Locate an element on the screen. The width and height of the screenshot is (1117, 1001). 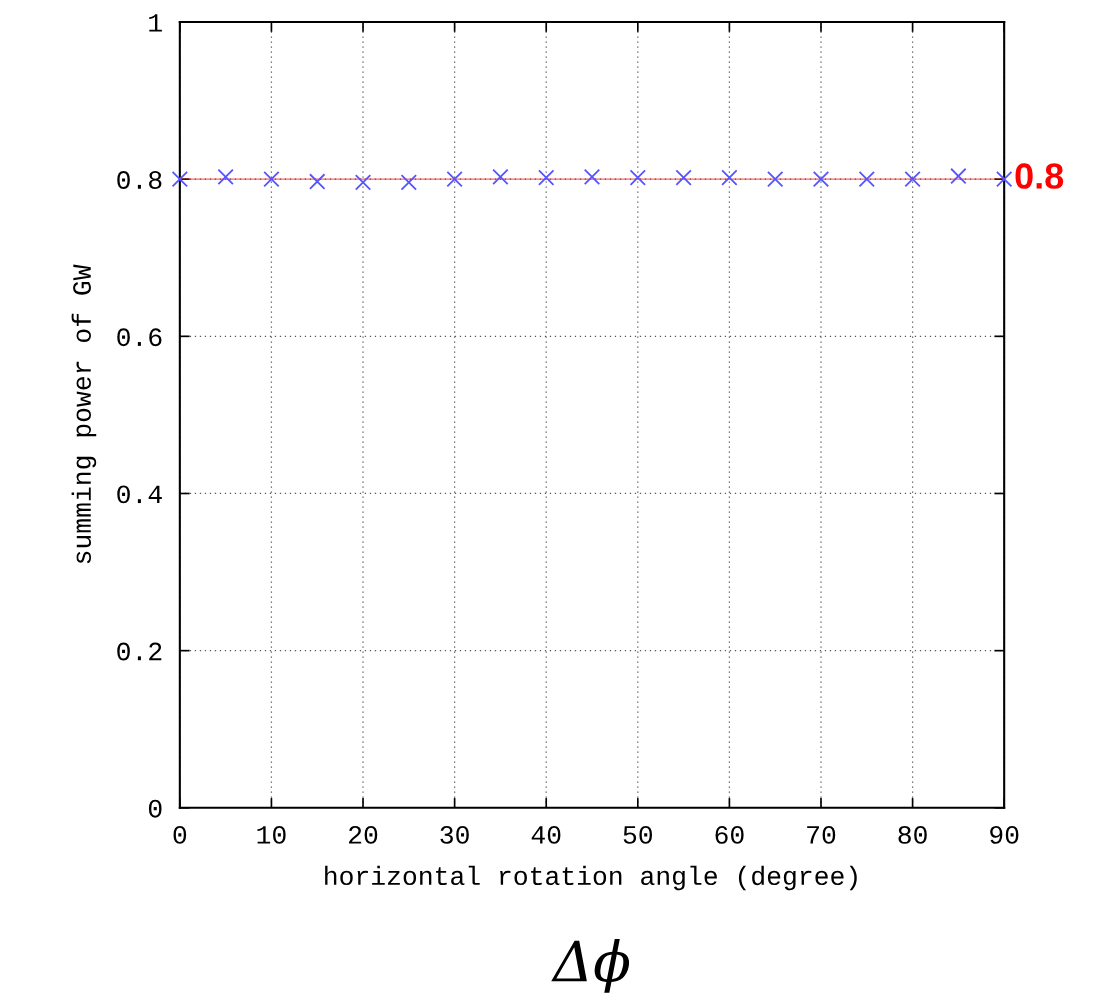
y-tick-label: 0.2 is located at coordinates (139, 651).